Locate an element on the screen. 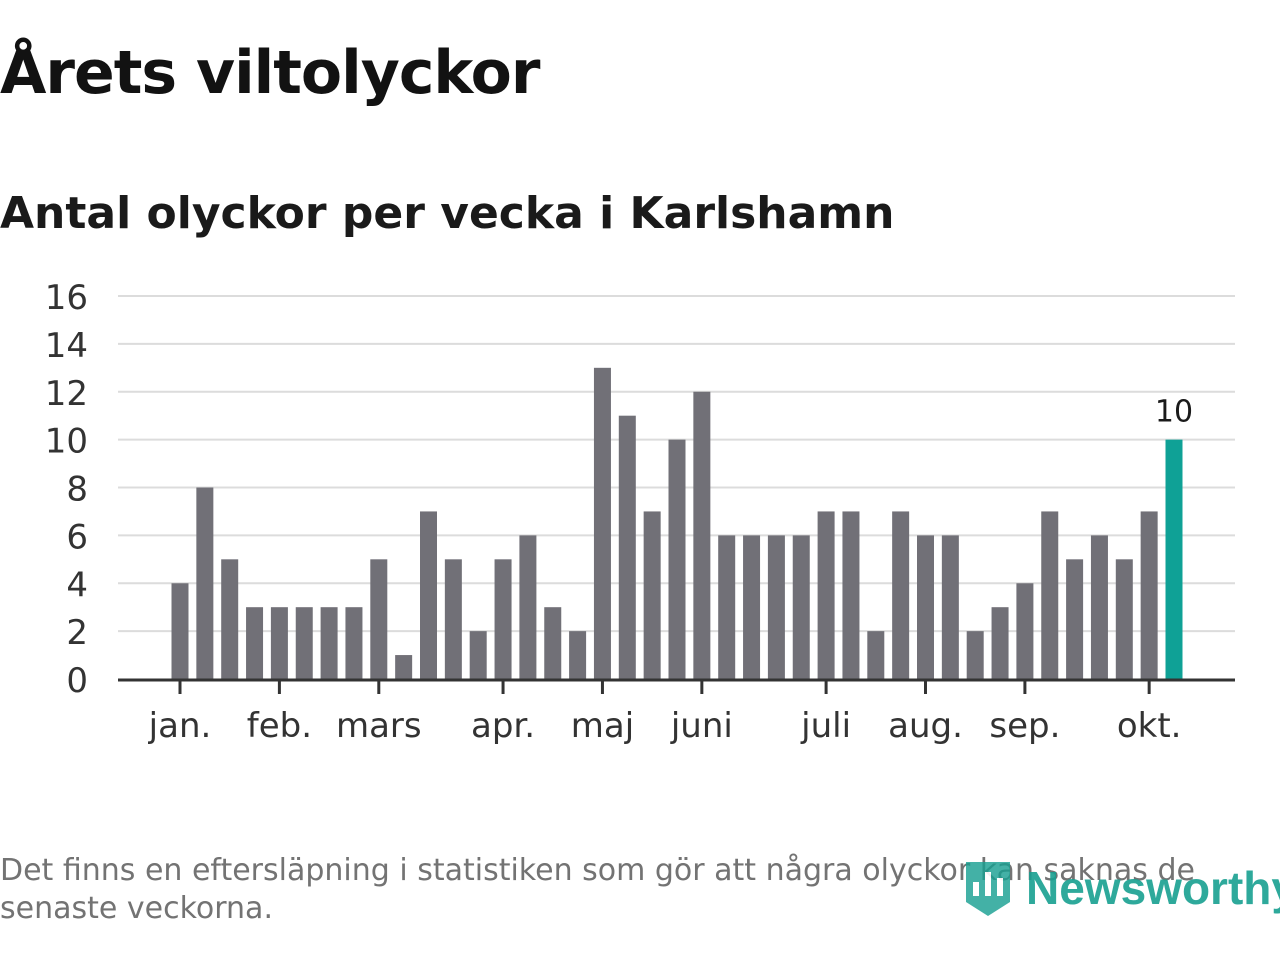  x-axis: jan. feb. mars apr. maj juni juli aug. sep. okt. is located at coordinates (665, 713).